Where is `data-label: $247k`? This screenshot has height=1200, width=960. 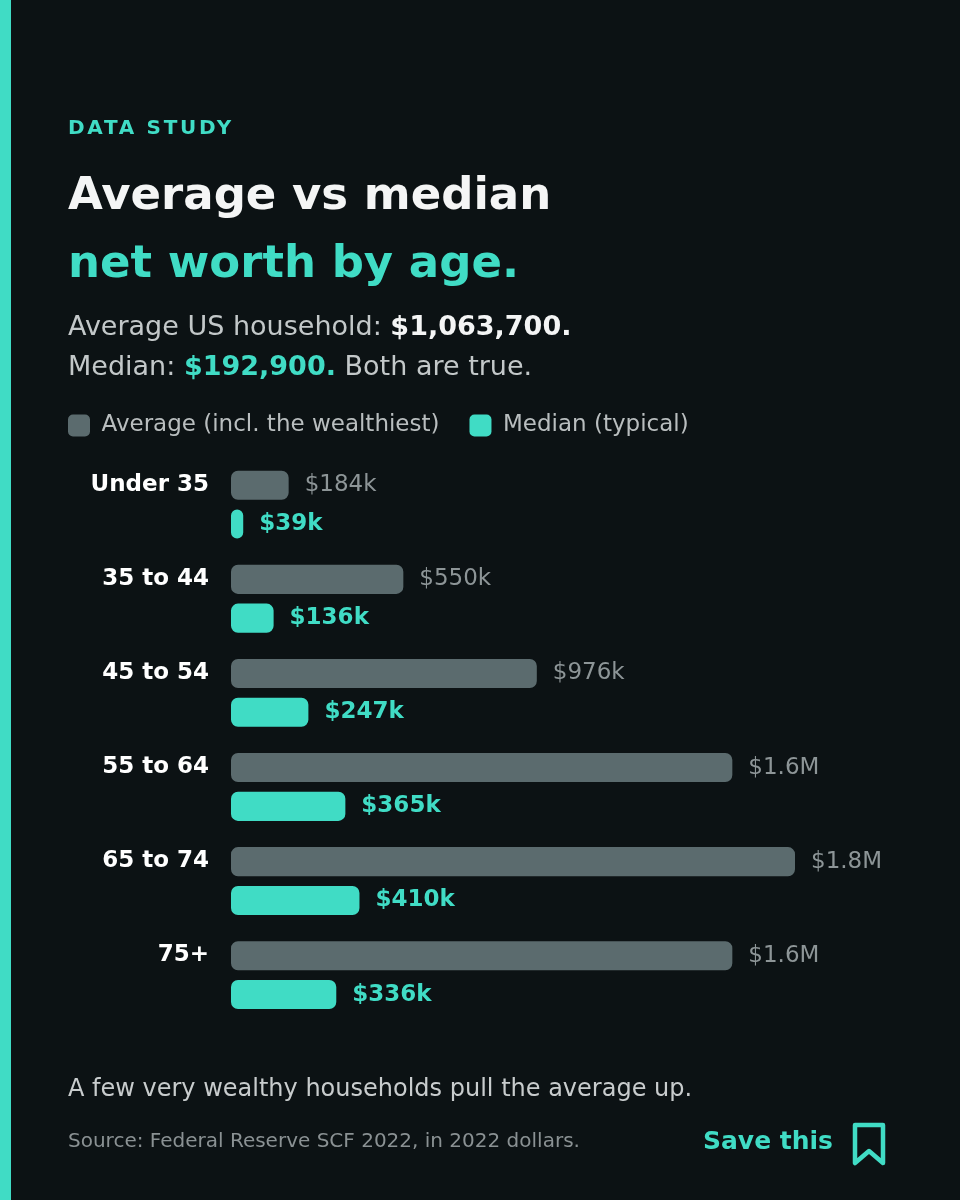 data-label: $247k is located at coordinates (364, 710).